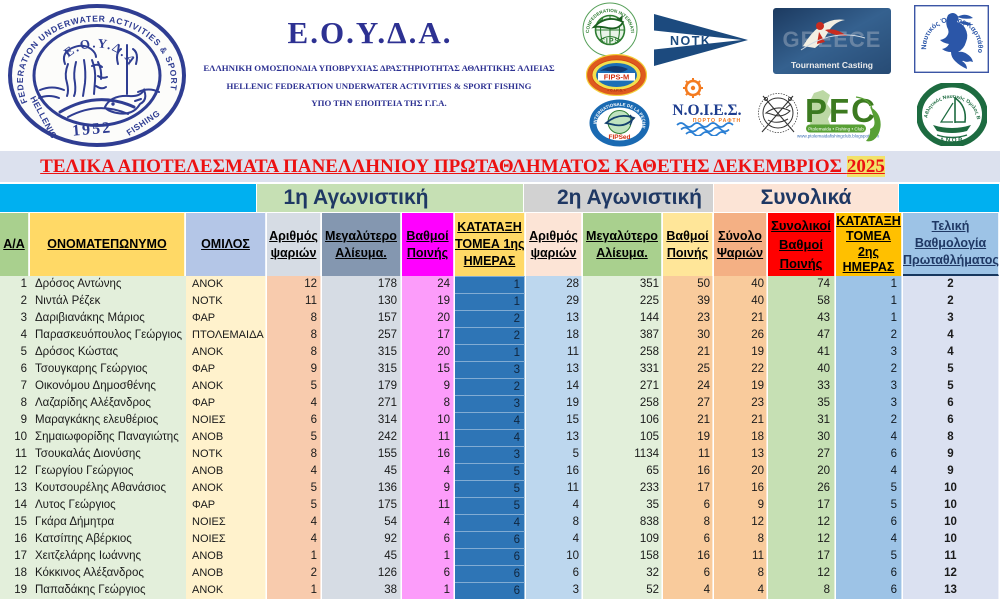  Describe the element at coordinates (717, 121) in the screenshot. I see `svg-text: ΠΟΡΤΟ ΡΑΦΤΗ` at that location.